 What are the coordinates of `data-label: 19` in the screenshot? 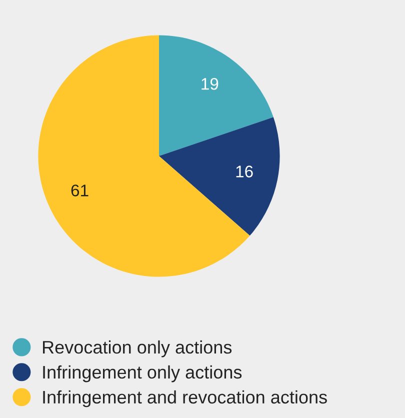 It's located at (210, 84).